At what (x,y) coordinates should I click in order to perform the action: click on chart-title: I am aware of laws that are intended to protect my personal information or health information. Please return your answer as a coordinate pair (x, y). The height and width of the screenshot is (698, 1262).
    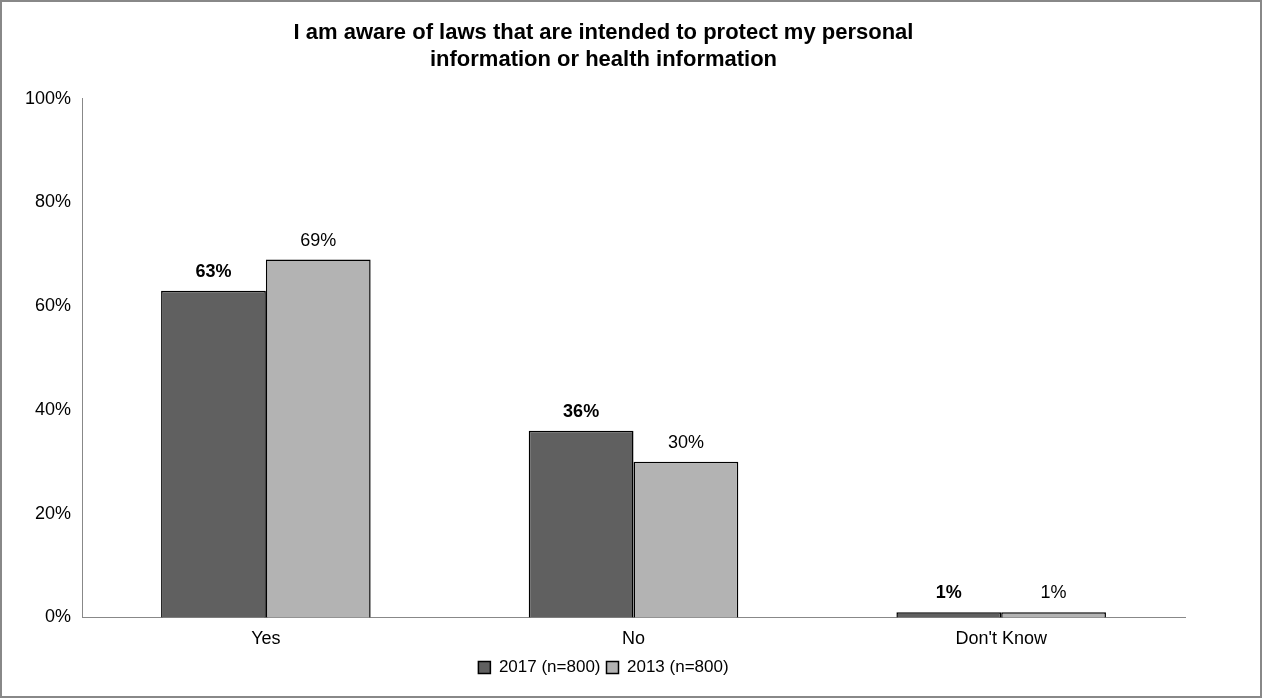
    Looking at the image, I should click on (603, 45).